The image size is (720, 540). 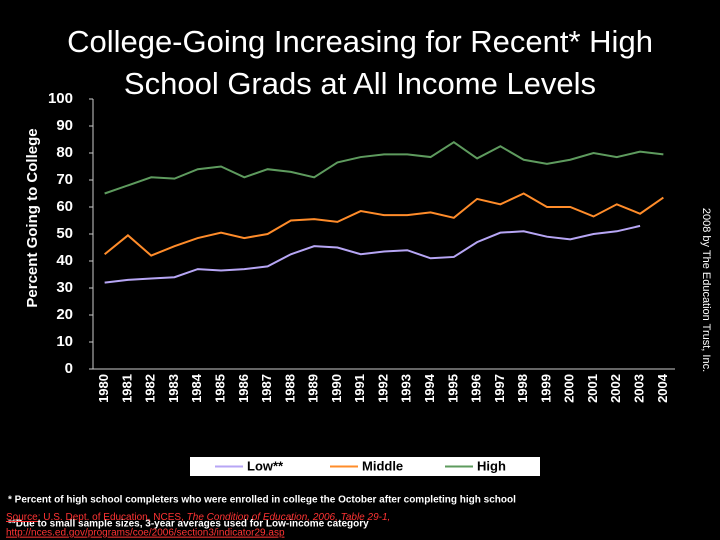 I want to click on x-tick-label: 1989, so click(x=313, y=388).